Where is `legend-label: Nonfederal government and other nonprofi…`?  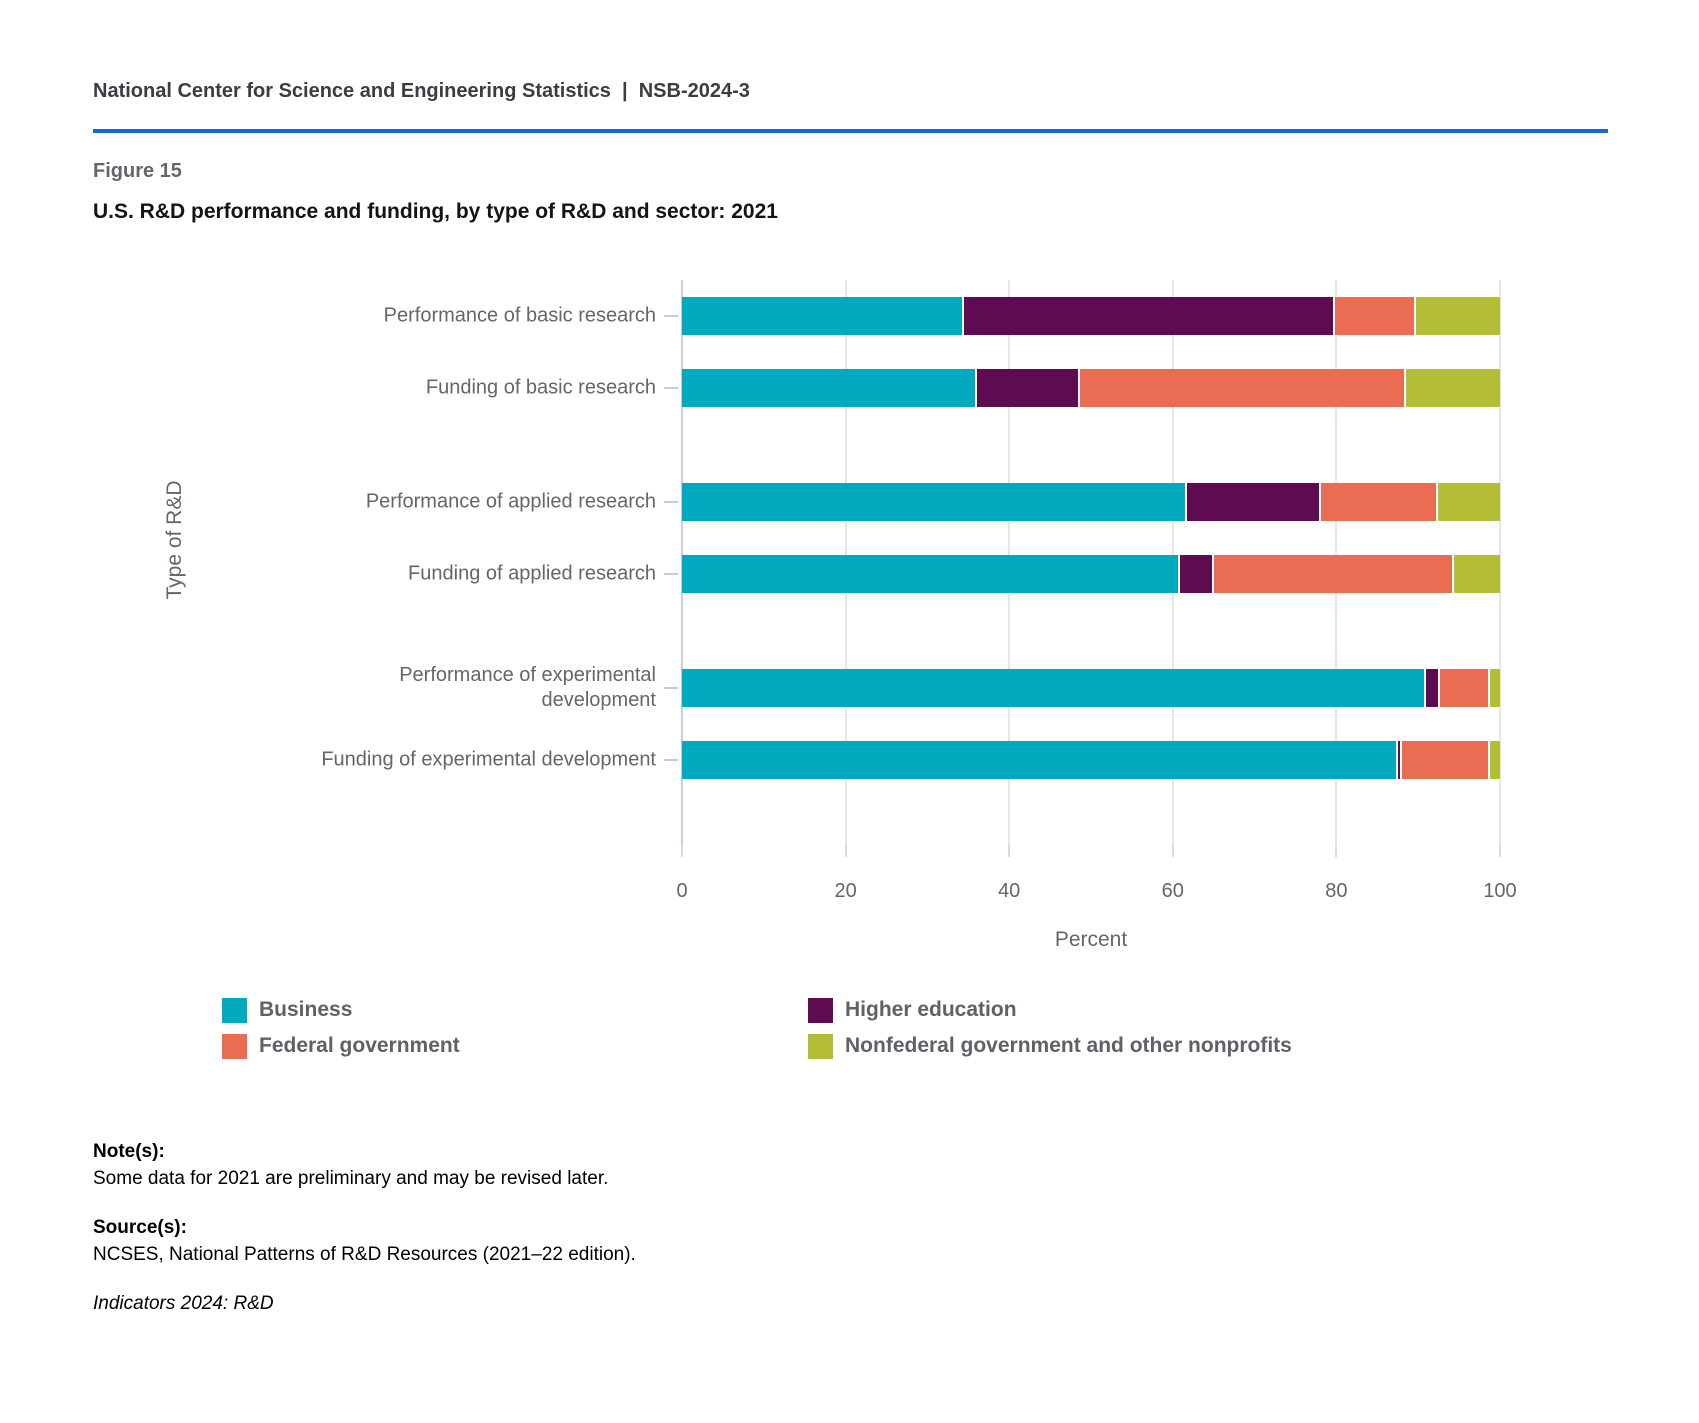 legend-label: Nonfederal government and other nonprofi… is located at coordinates (1068, 1045).